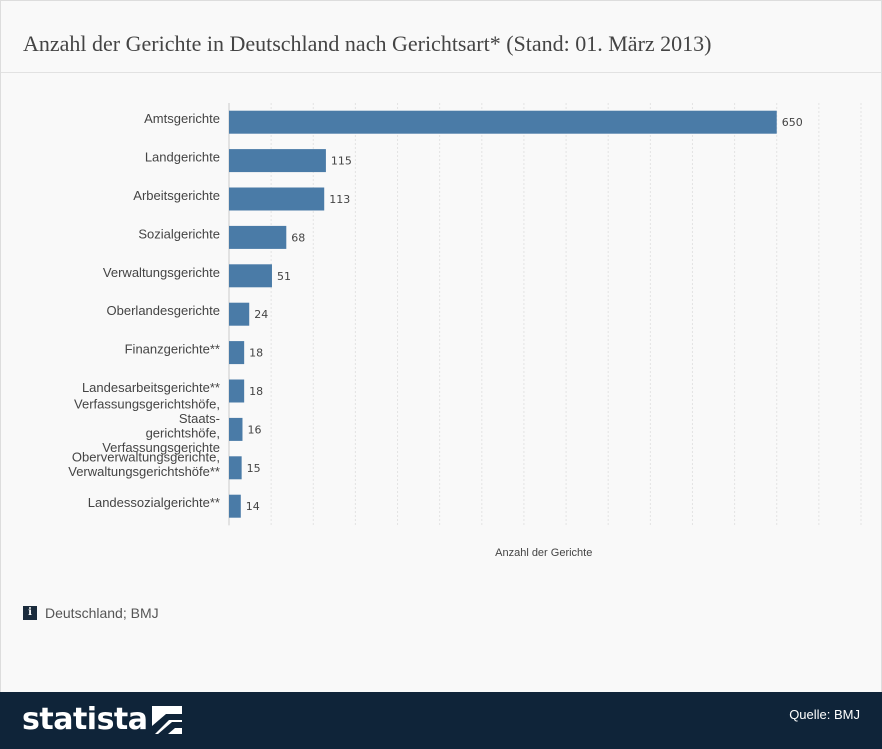 The width and height of the screenshot is (882, 749). What do you see at coordinates (147, 404) in the screenshot?
I see `category-label-line: Verfassungsgerichtshöfe,` at bounding box center [147, 404].